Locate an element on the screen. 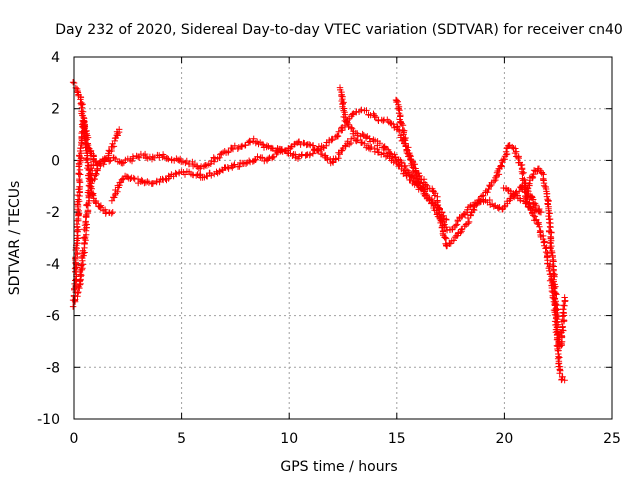 This screenshot has width=640, height=480. x-tick-label: 15 is located at coordinates (397, 439).